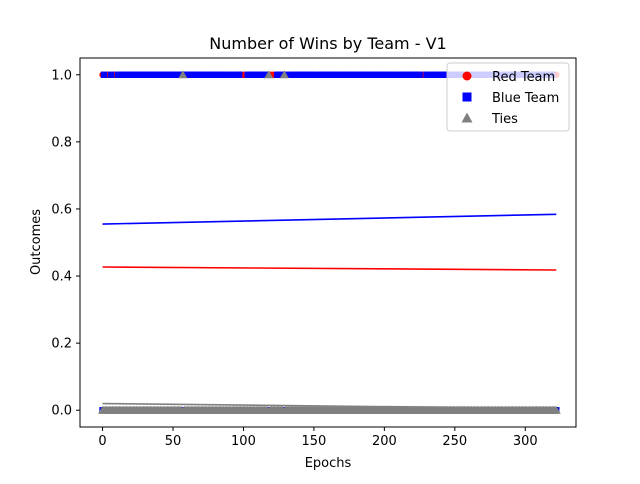  What do you see at coordinates (504, 119) in the screenshot?
I see `legend-label-ties: Ties` at bounding box center [504, 119].